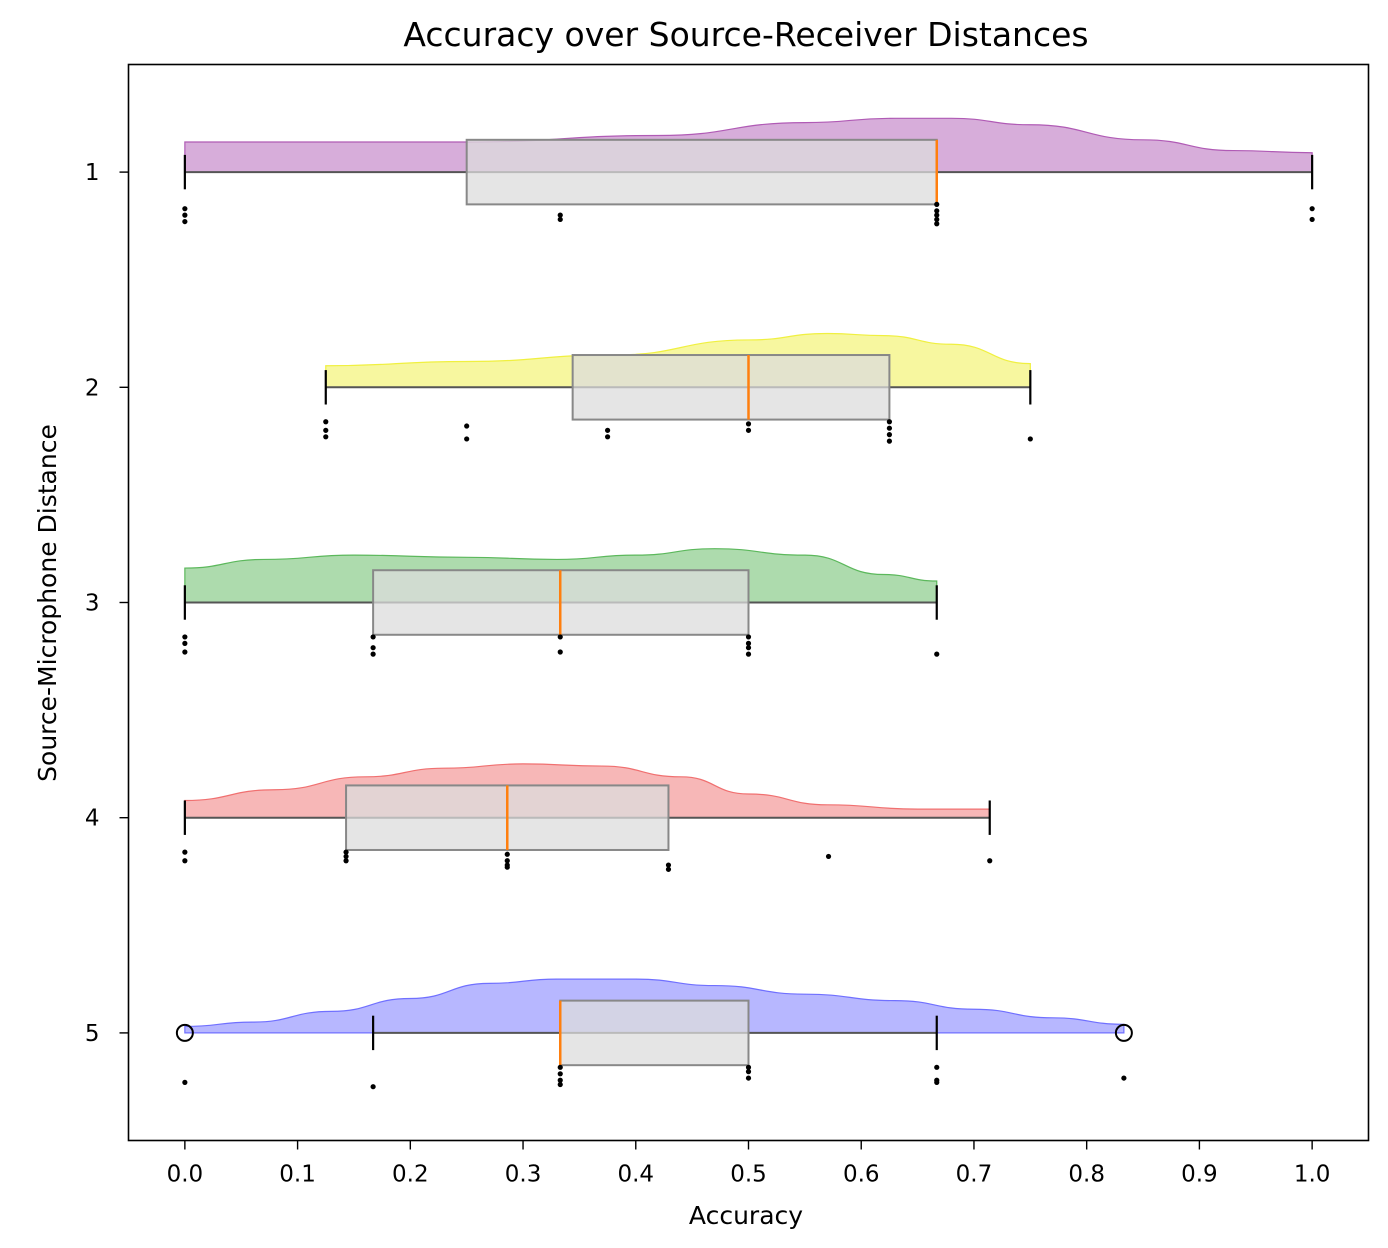  I want to click on x-axis-ticks: 0.0 0.1 0.2 0.3 0.4 0.5 0.6 0.7 0.8 0.9 1.0, so click(749, 1164).